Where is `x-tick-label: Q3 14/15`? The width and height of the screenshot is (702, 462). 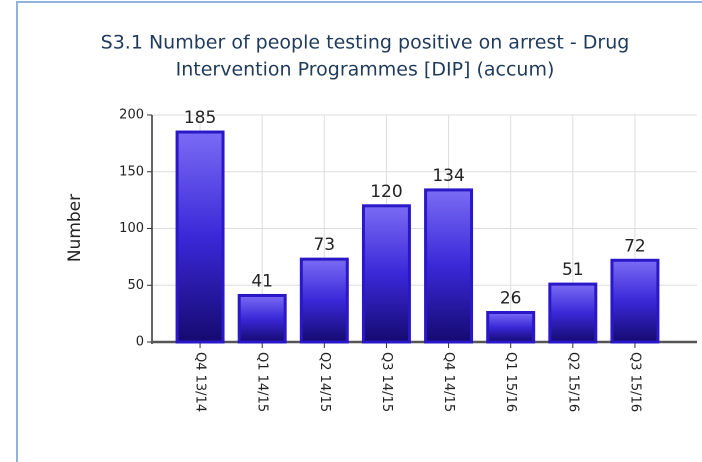
x-tick-label: Q3 14/15 is located at coordinates (386, 382).